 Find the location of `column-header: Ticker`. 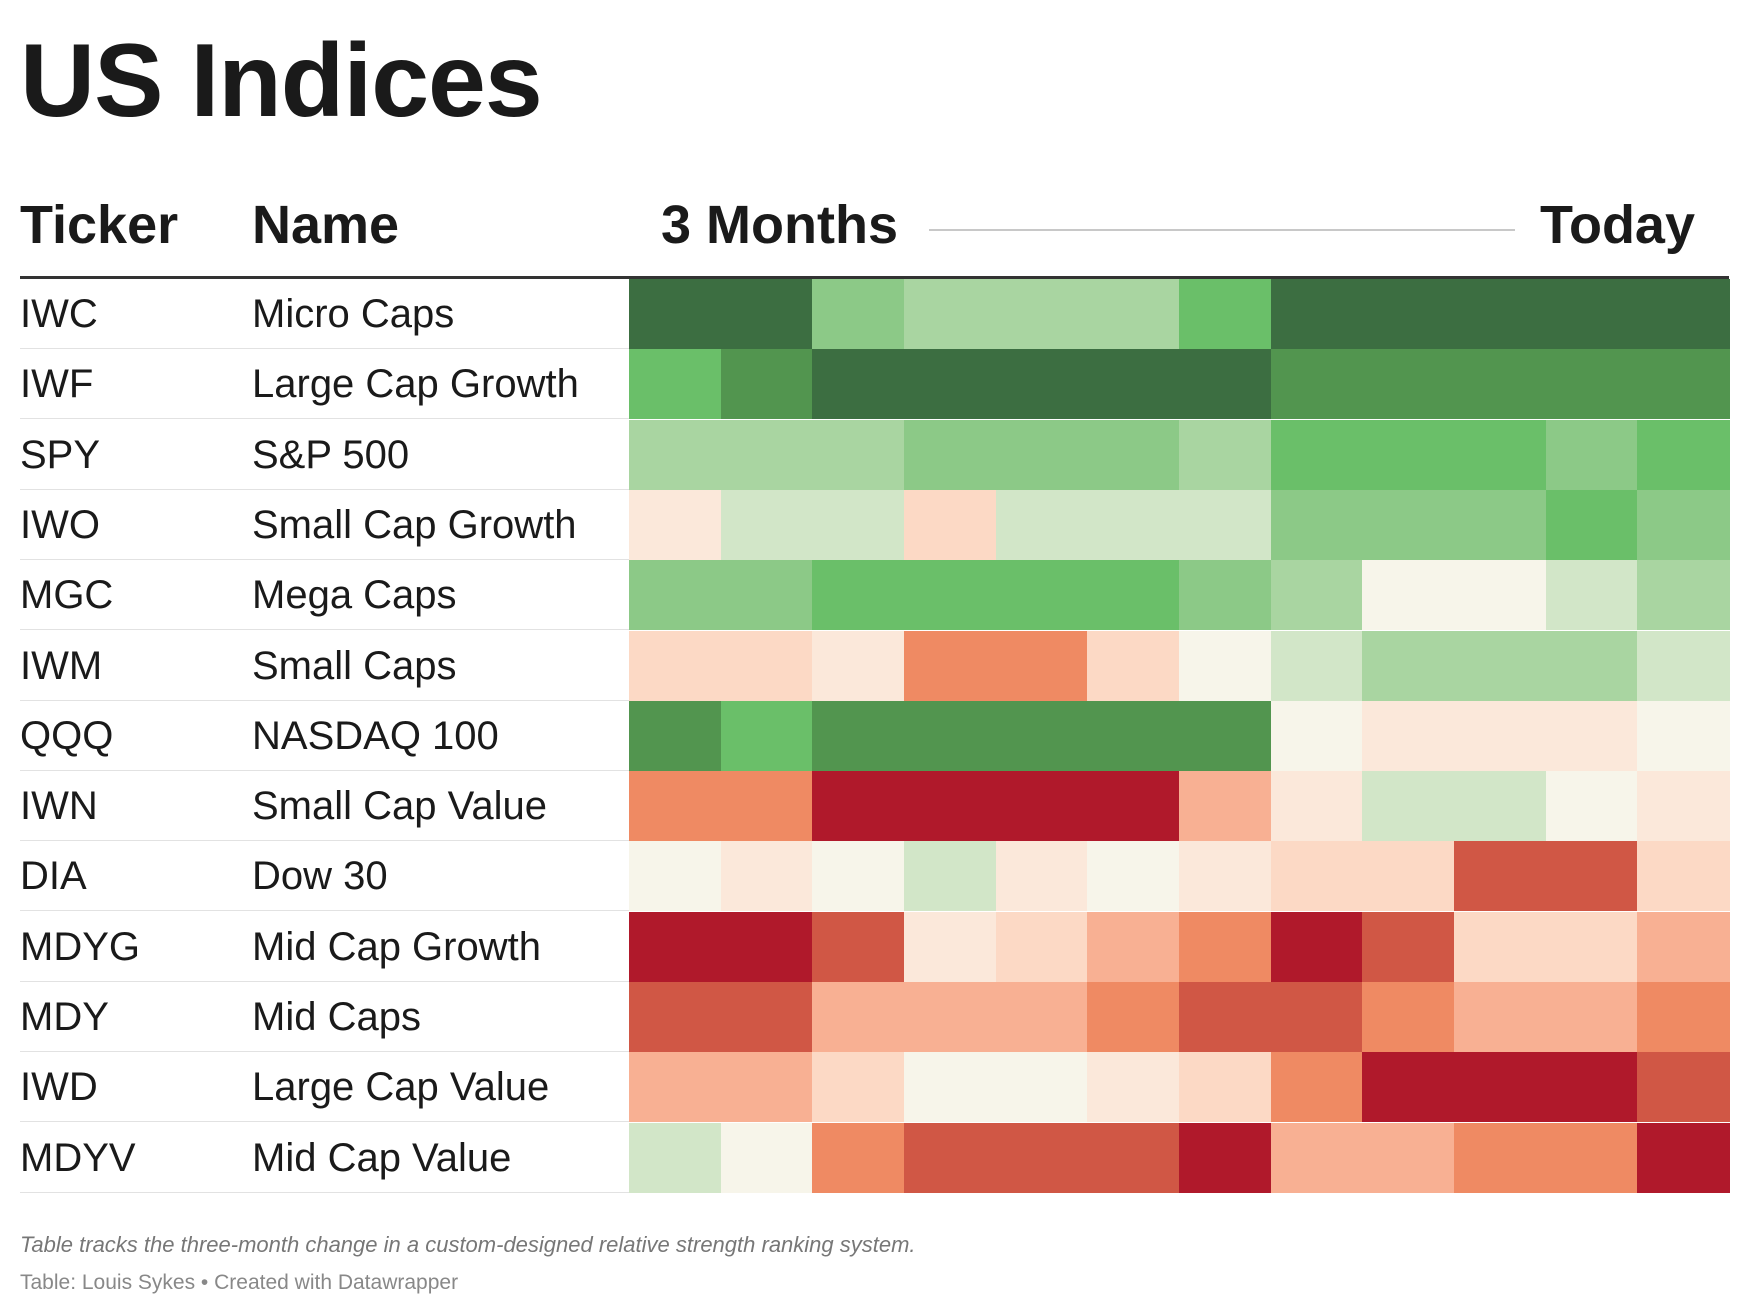

column-header: Ticker is located at coordinates (99, 225).